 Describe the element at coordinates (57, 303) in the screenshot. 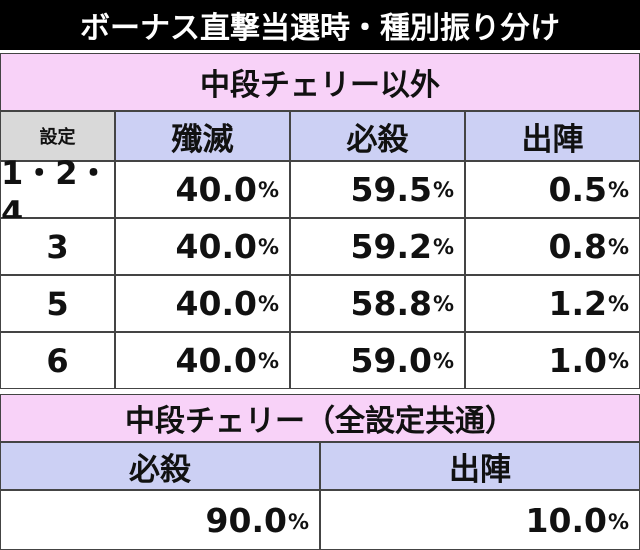

I see `setting-cell: 5` at that location.